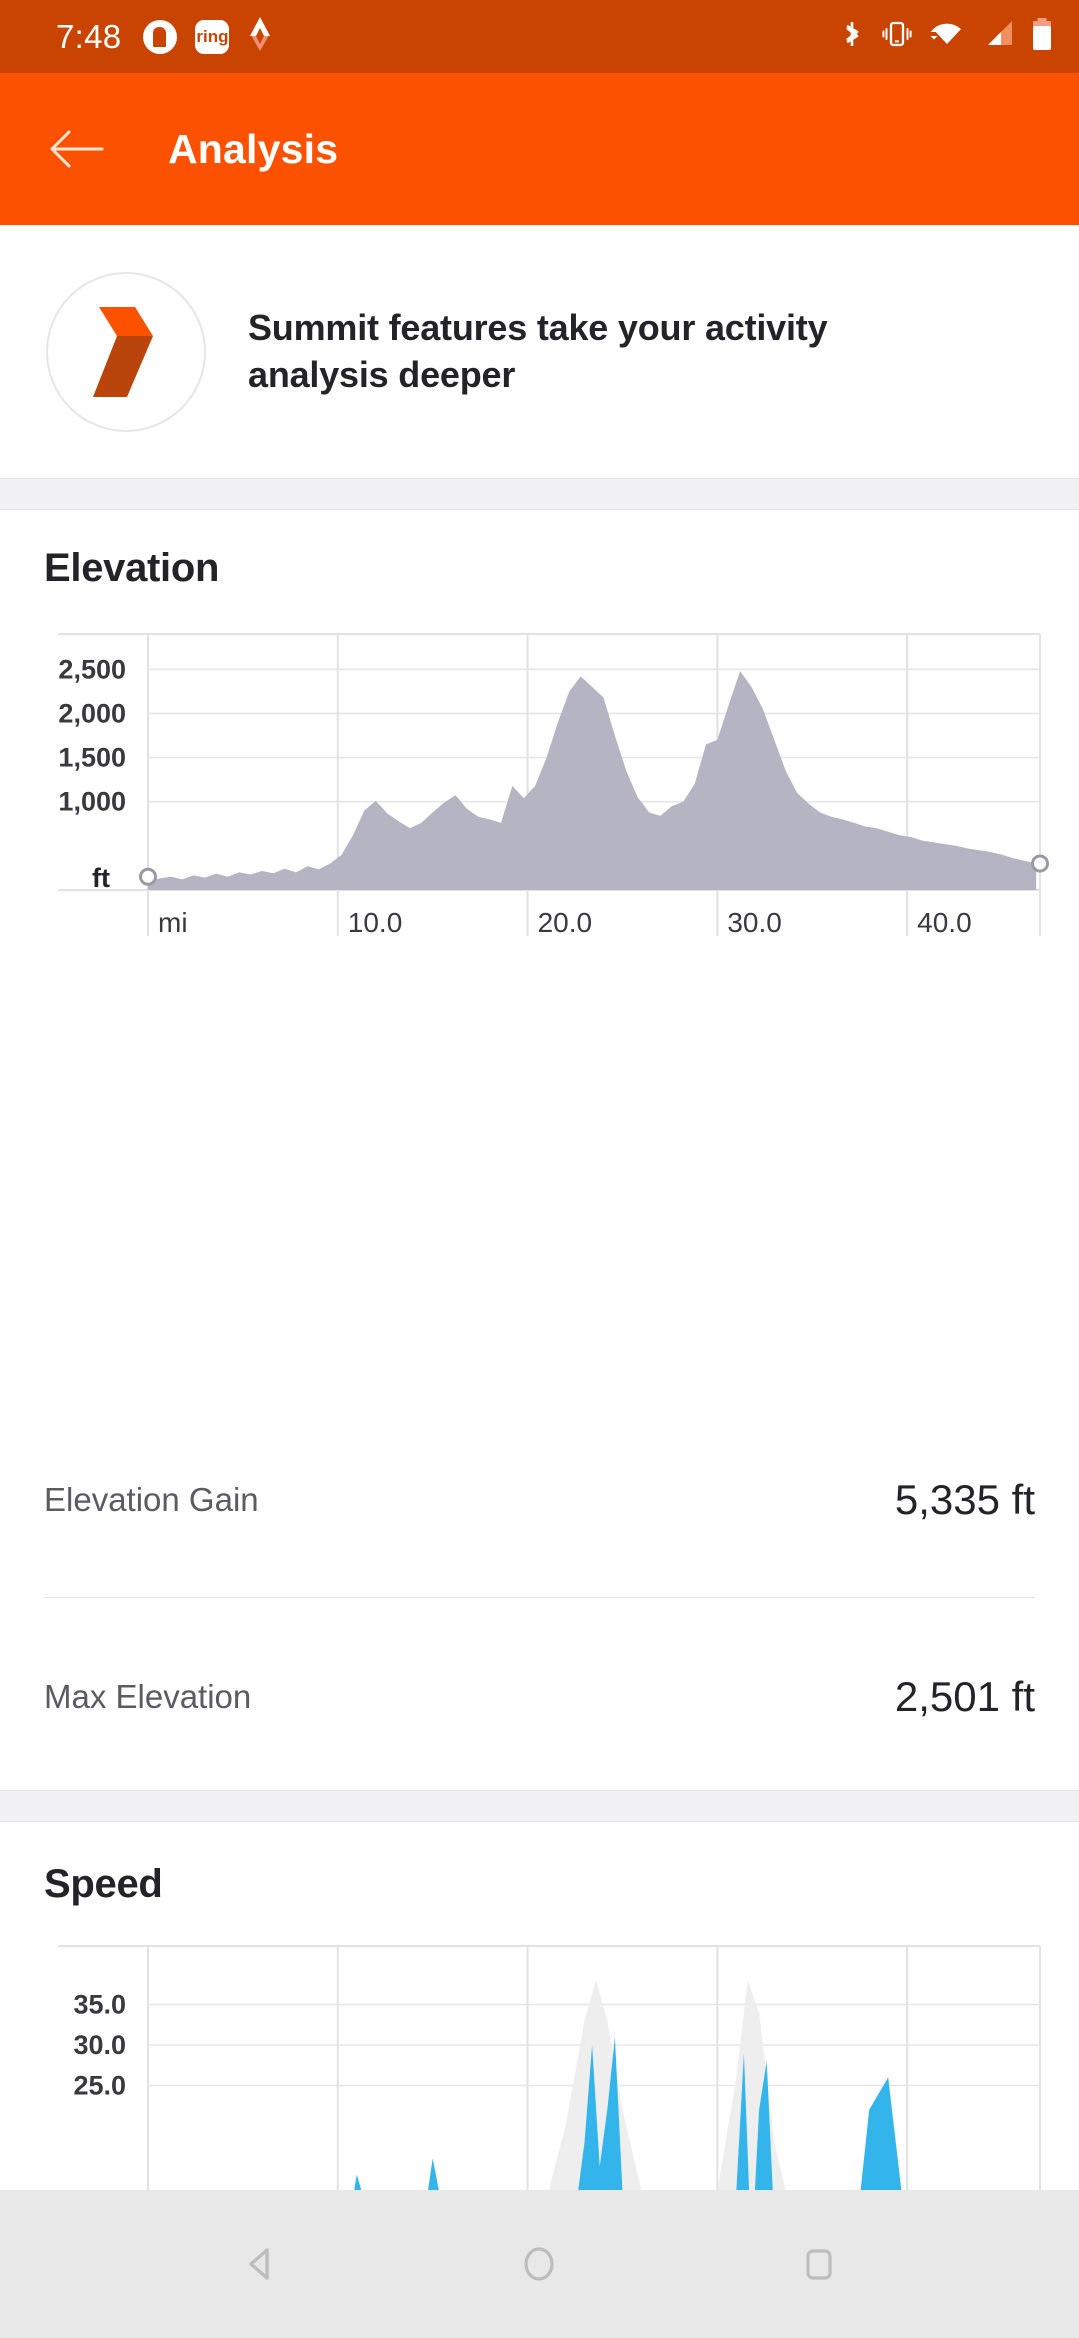 The width and height of the screenshot is (1079, 2338). I want to click on svg-text: 10.0, so click(375, 922).